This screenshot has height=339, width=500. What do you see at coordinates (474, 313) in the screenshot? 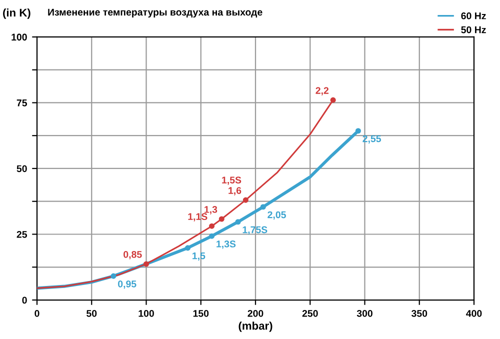
I see `x-tick-label: 400` at bounding box center [474, 313].